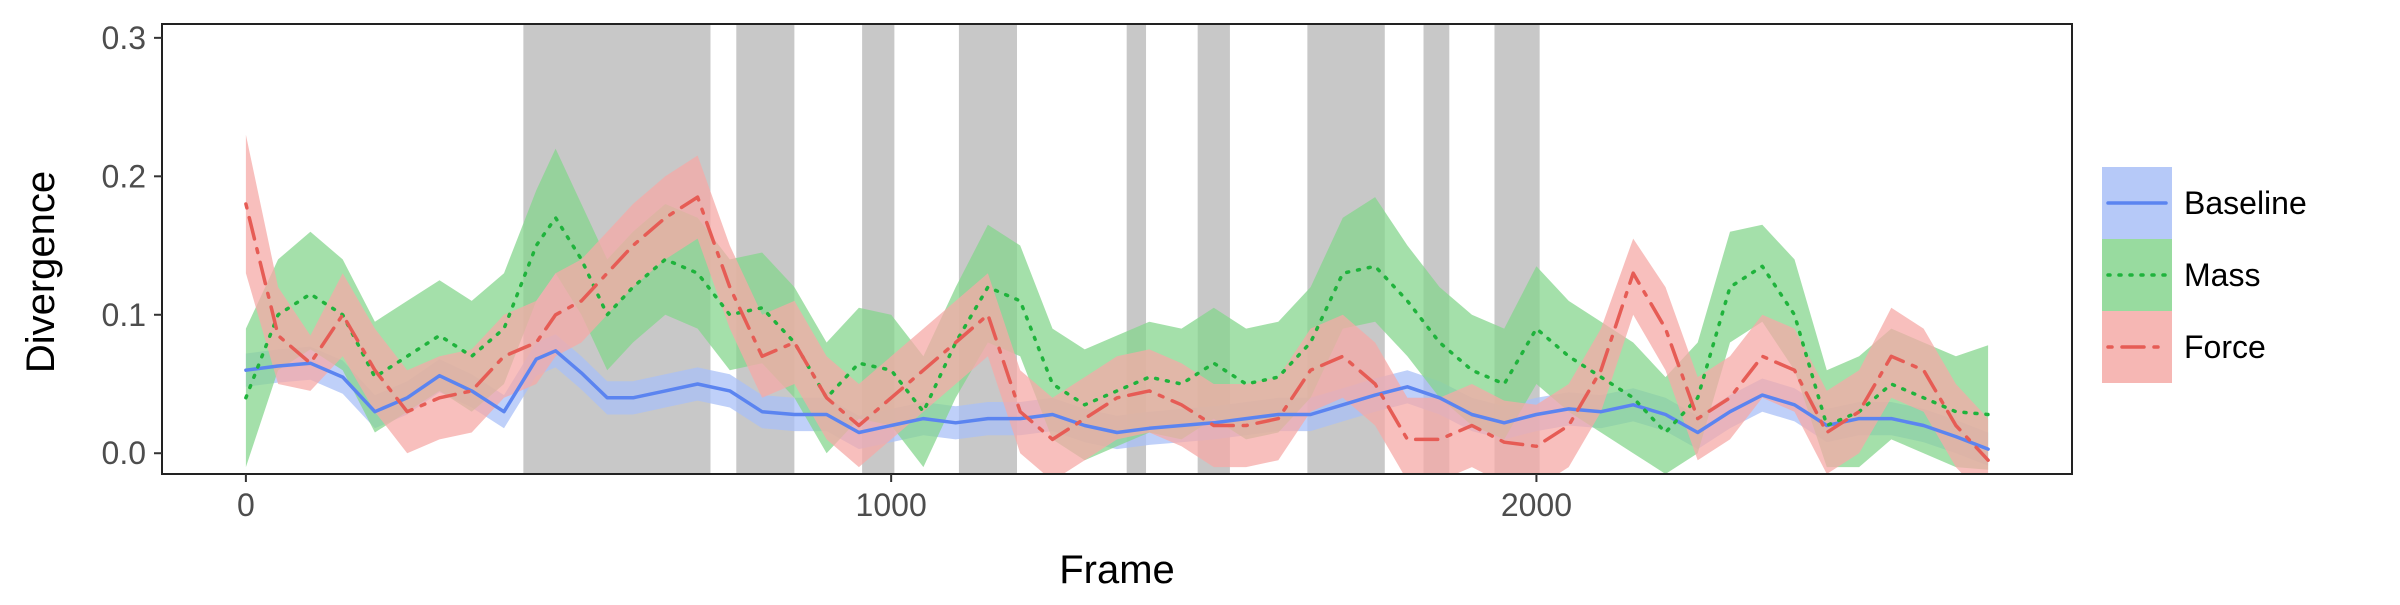 This screenshot has height=605, width=2400. I want to click on legend-item-baseline: Baseline, so click(2204, 203).